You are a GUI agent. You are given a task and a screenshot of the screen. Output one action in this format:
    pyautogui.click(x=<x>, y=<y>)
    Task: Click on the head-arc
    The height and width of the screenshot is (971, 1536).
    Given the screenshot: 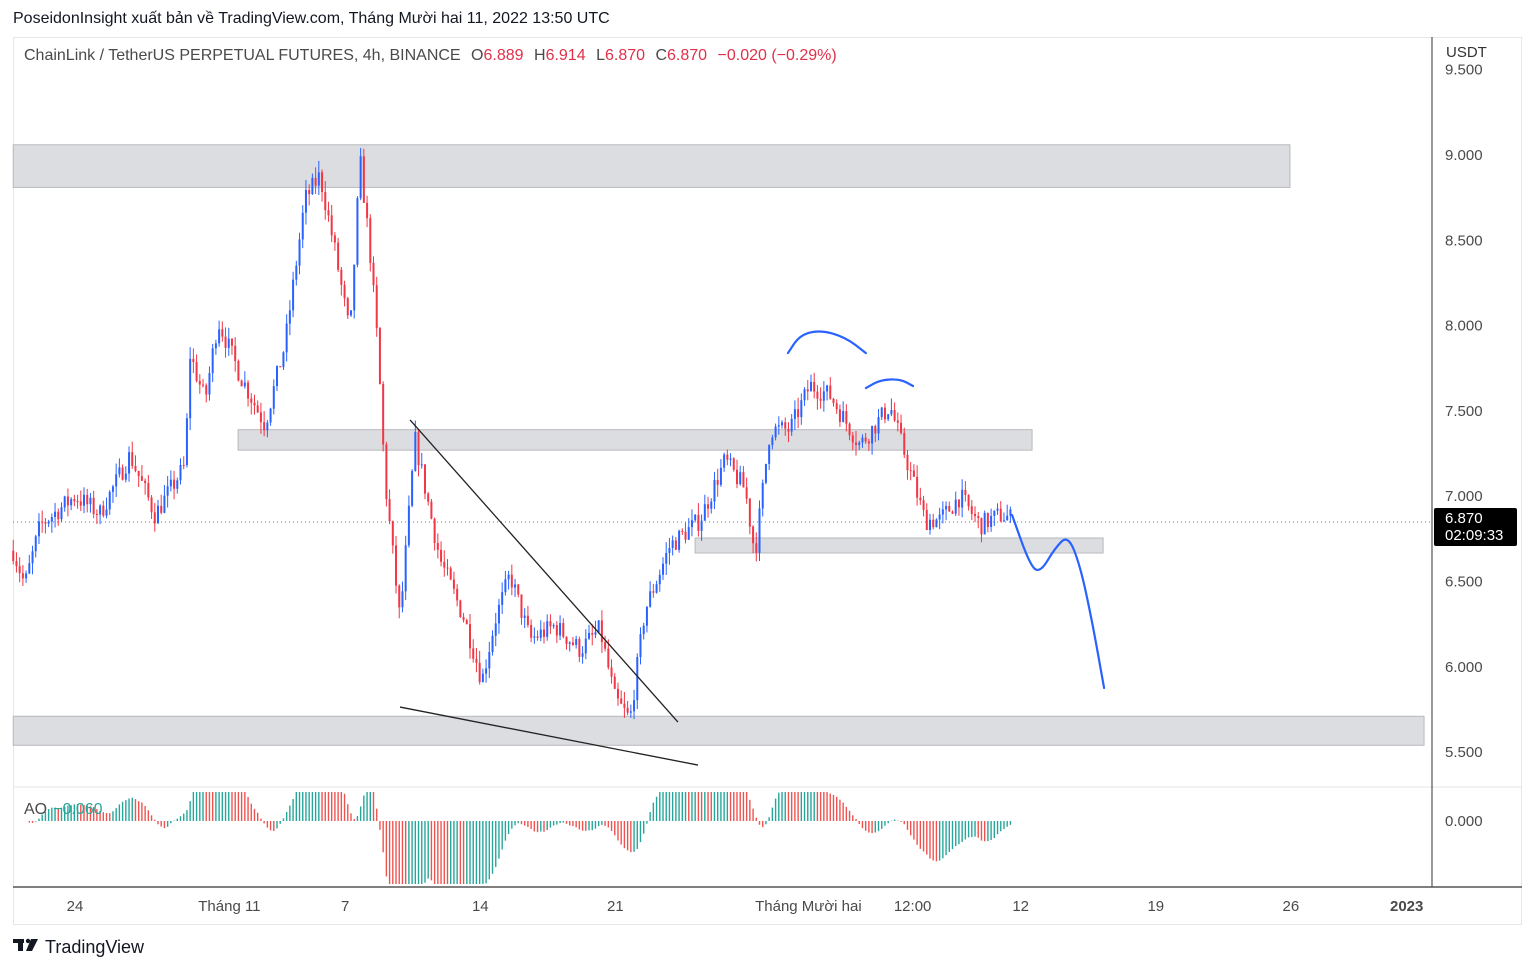 What is the action you would take?
    pyautogui.click(x=827, y=342)
    